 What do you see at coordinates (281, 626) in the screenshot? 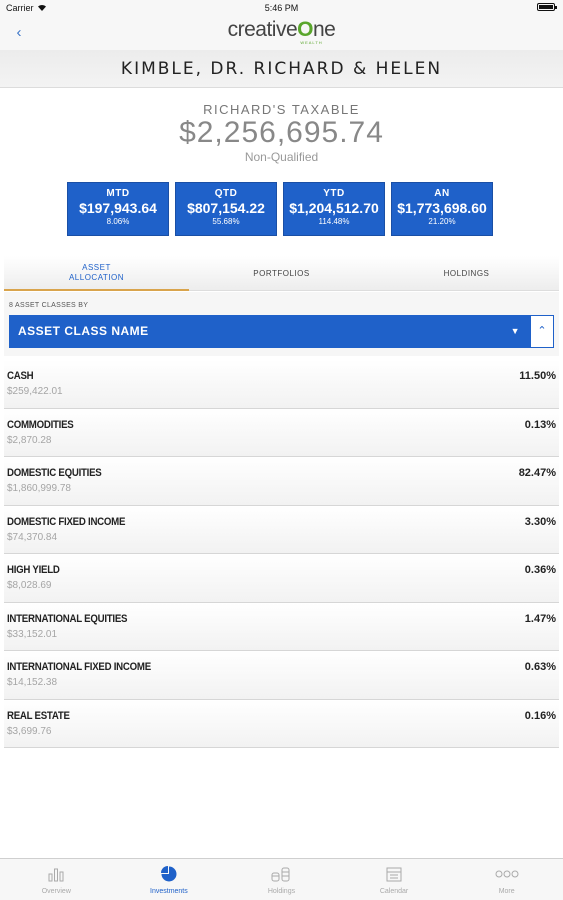
I see `list-item: INTERNATIONAL EQUITIES $33,152.01 1.47%` at bounding box center [281, 626].